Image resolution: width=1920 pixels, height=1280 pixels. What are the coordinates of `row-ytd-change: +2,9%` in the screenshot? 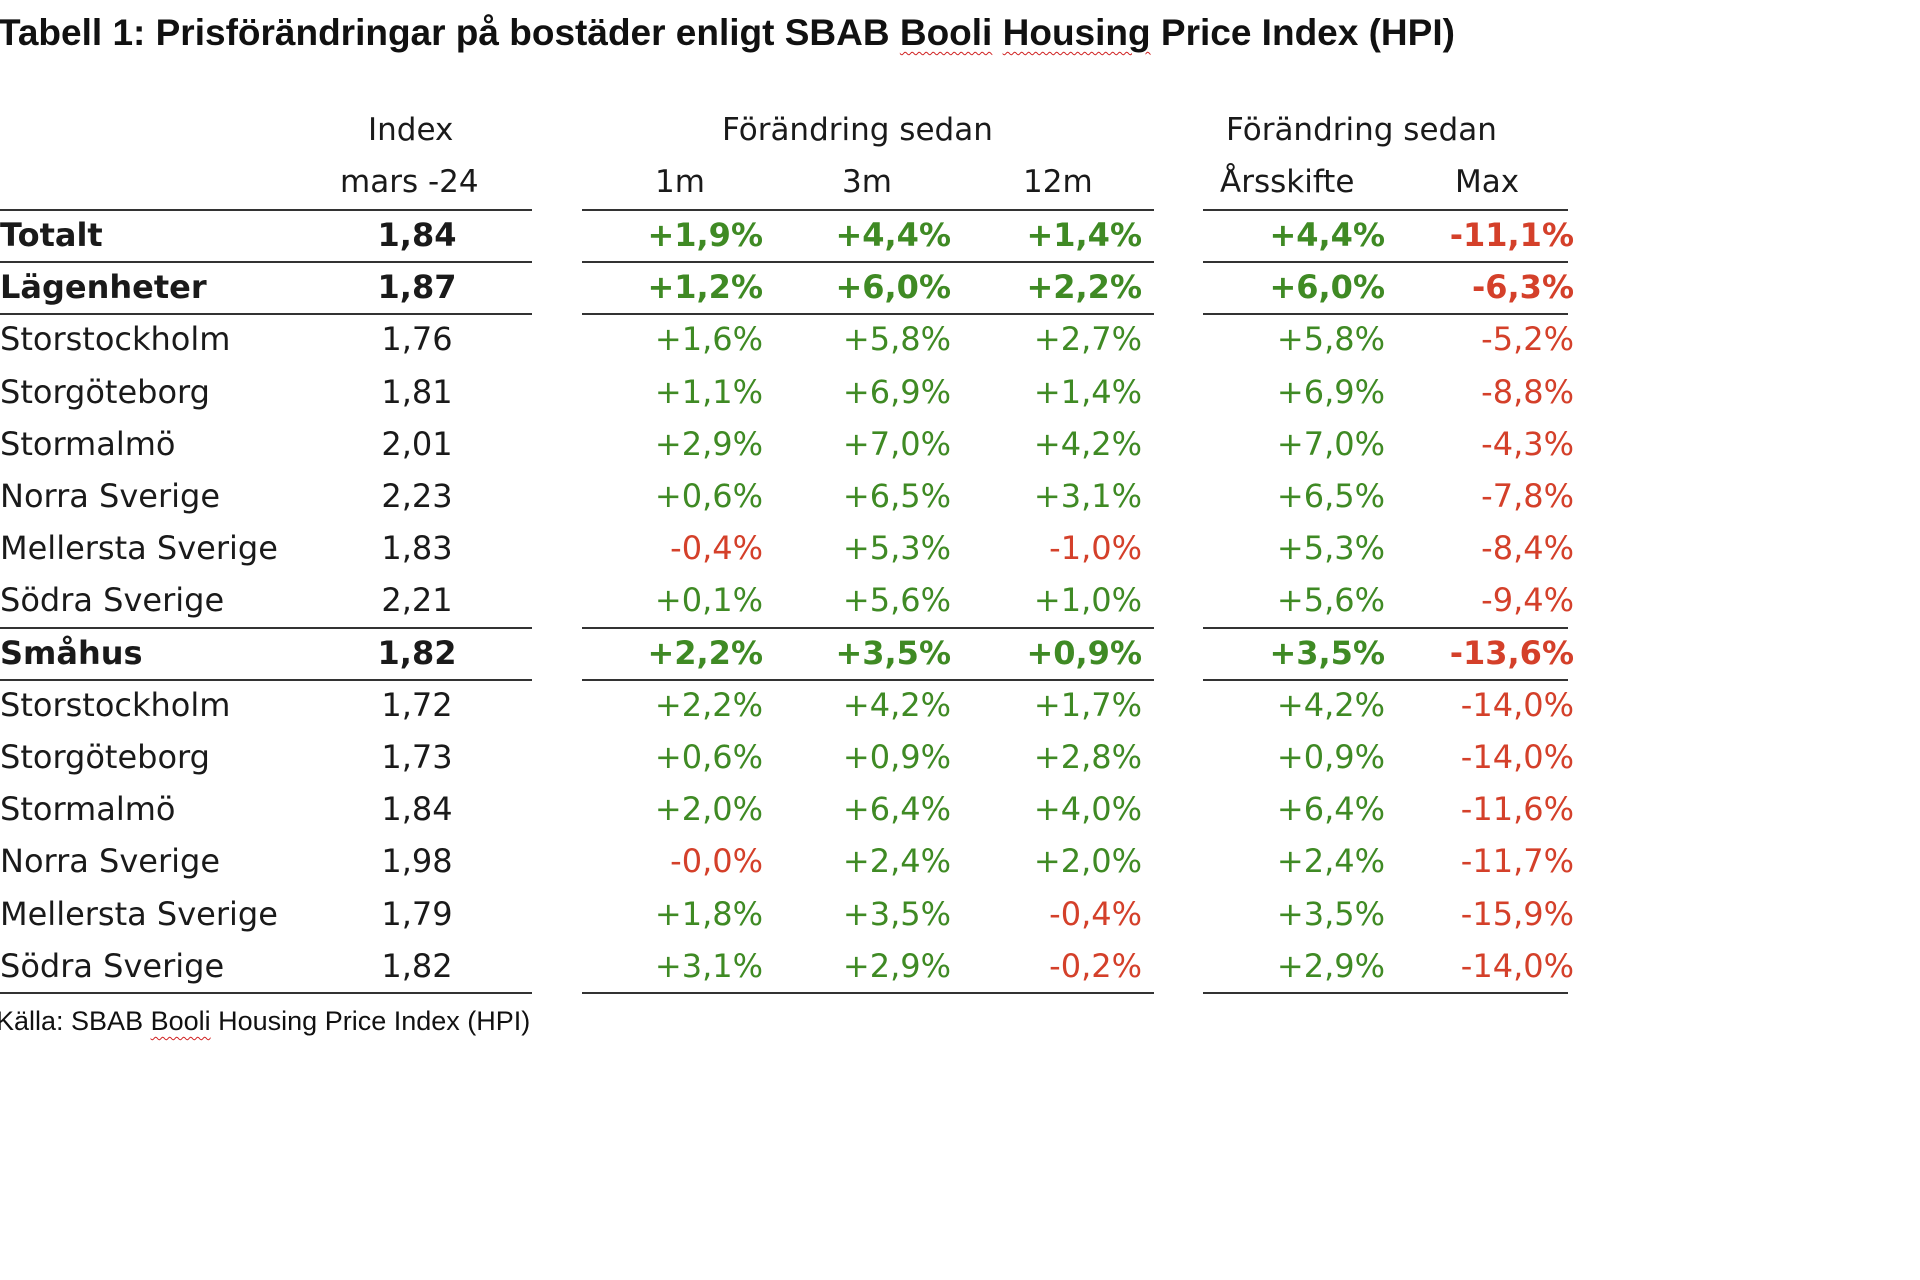 It's located at (1330, 966).